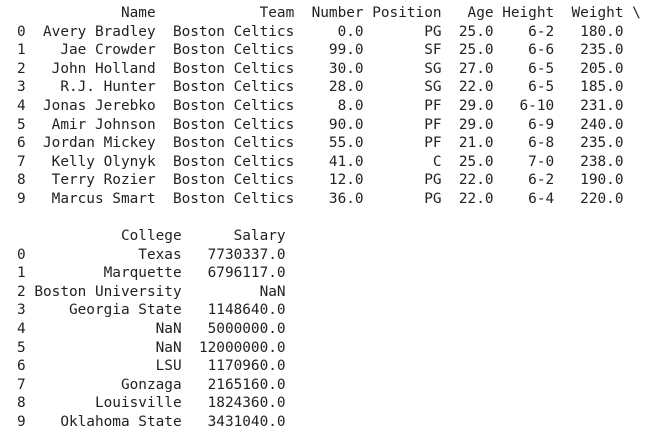 Image resolution: width=663 pixels, height=447 pixels. I want to click on cell-number: 55.0, so click(328, 143).